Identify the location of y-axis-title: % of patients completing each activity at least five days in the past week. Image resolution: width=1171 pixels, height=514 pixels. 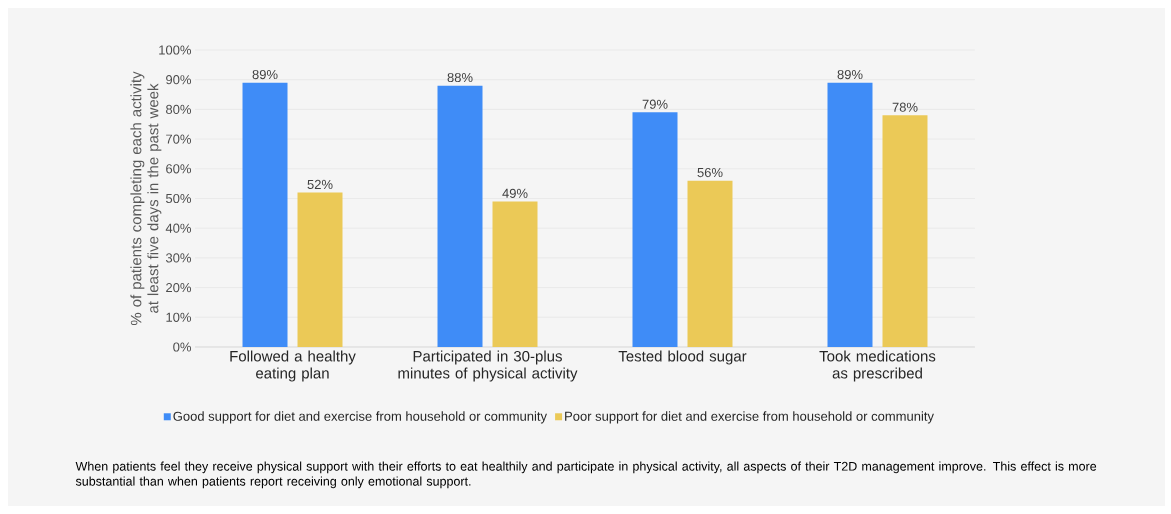
(146, 198).